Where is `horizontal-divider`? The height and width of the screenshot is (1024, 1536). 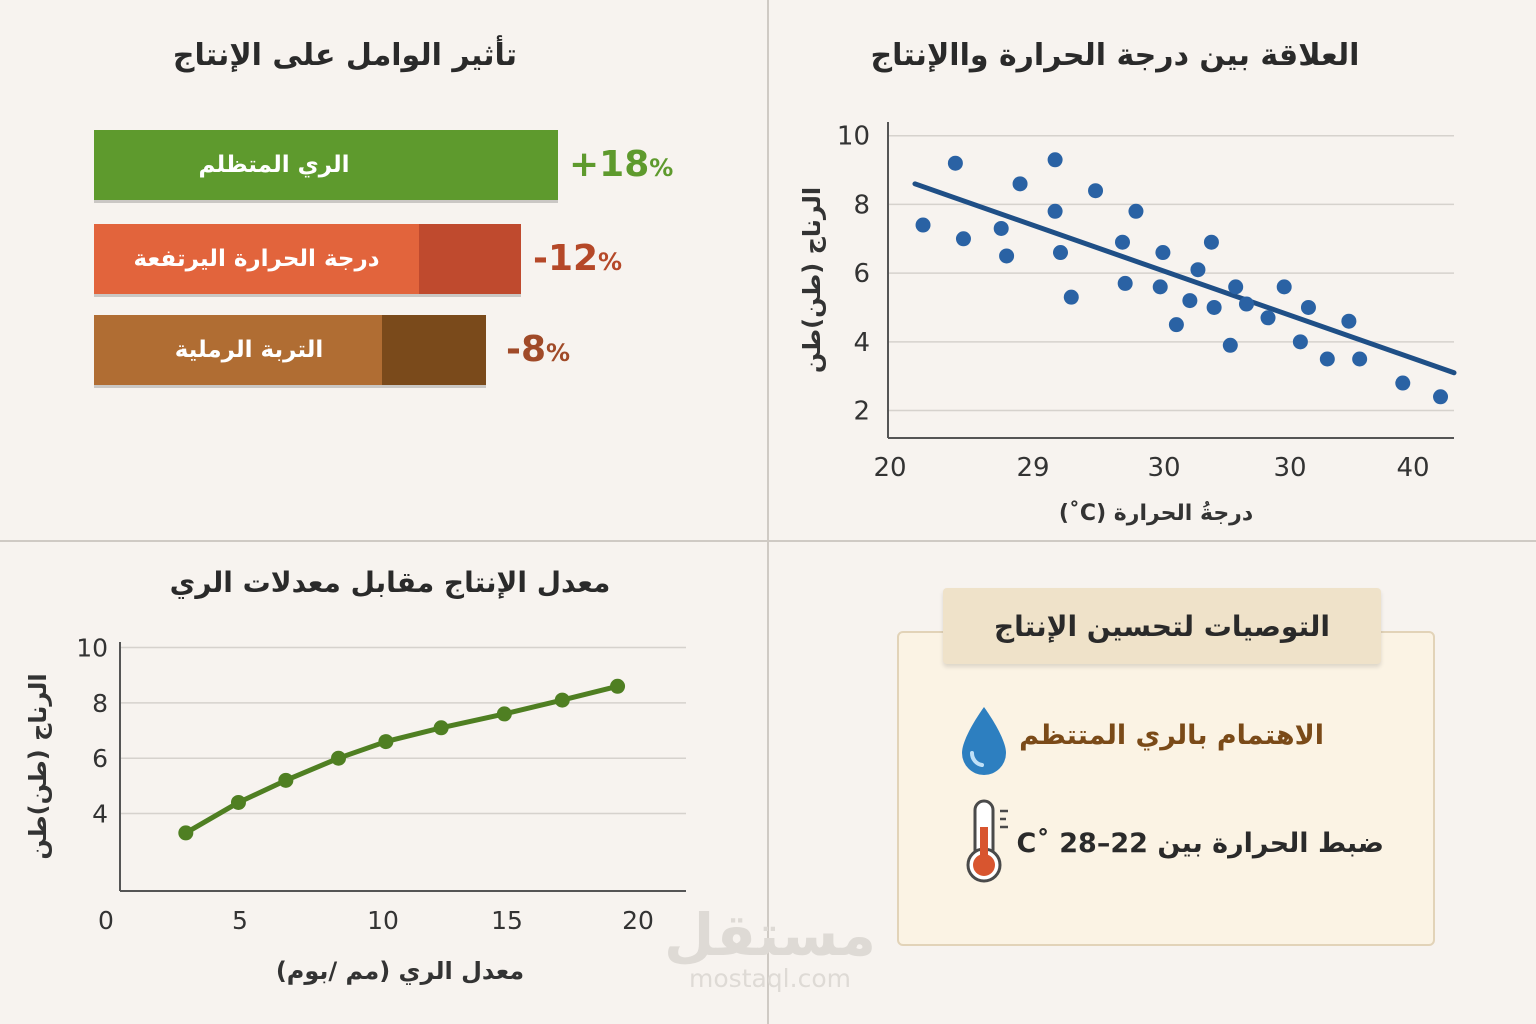 horizontal-divider is located at coordinates (768, 541).